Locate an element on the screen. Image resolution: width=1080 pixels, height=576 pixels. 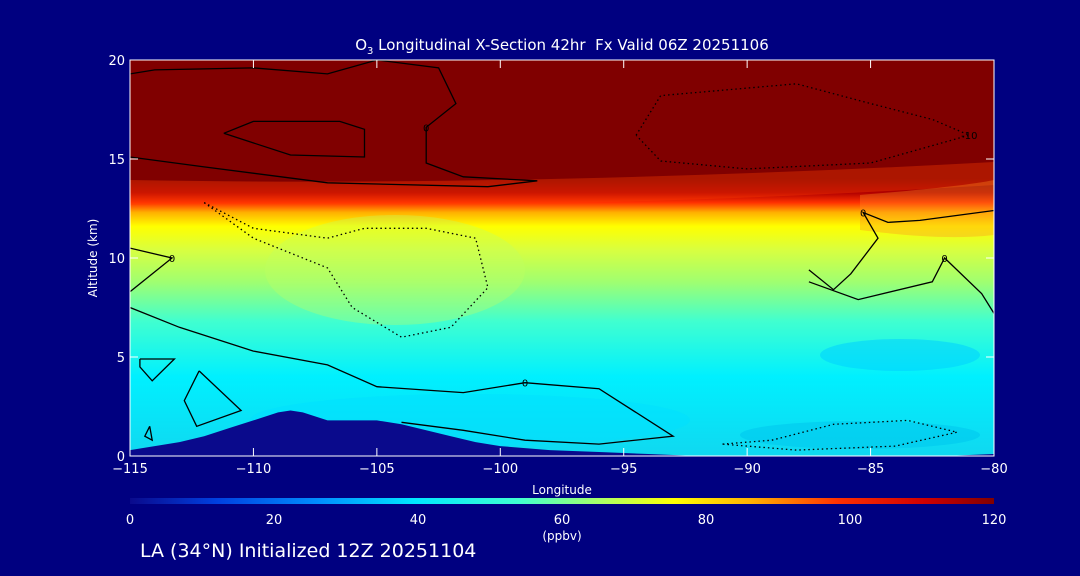
x-axis-label: Longitude is located at coordinates (562, 490).